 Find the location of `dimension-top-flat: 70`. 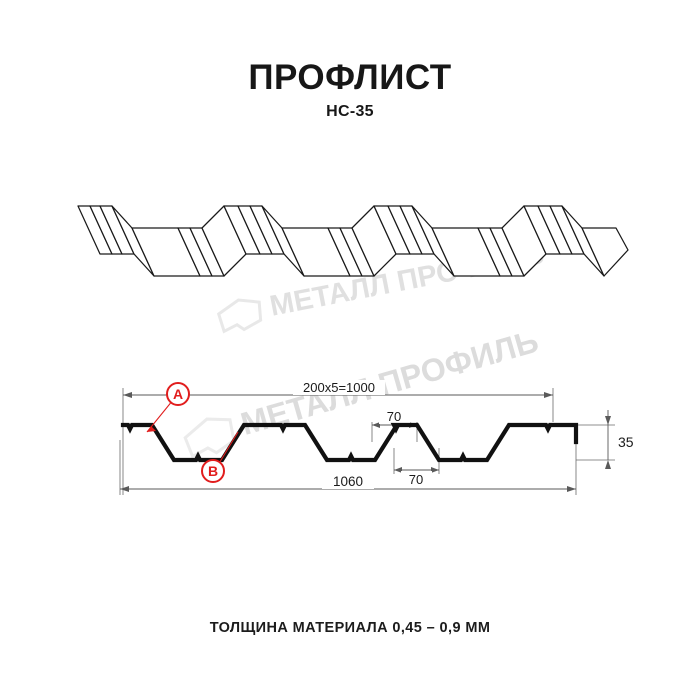

dimension-top-flat: 70 is located at coordinates (394, 418).